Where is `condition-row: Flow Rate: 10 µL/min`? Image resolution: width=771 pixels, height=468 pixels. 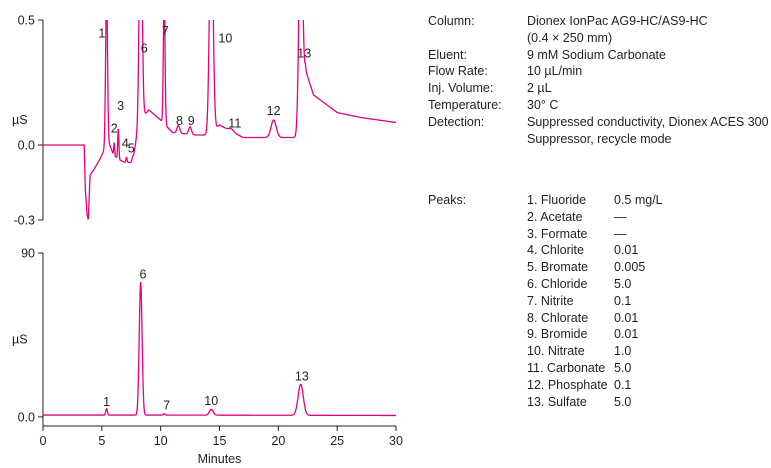
condition-row: Flow Rate: 10 µL/min is located at coordinates (598, 71).